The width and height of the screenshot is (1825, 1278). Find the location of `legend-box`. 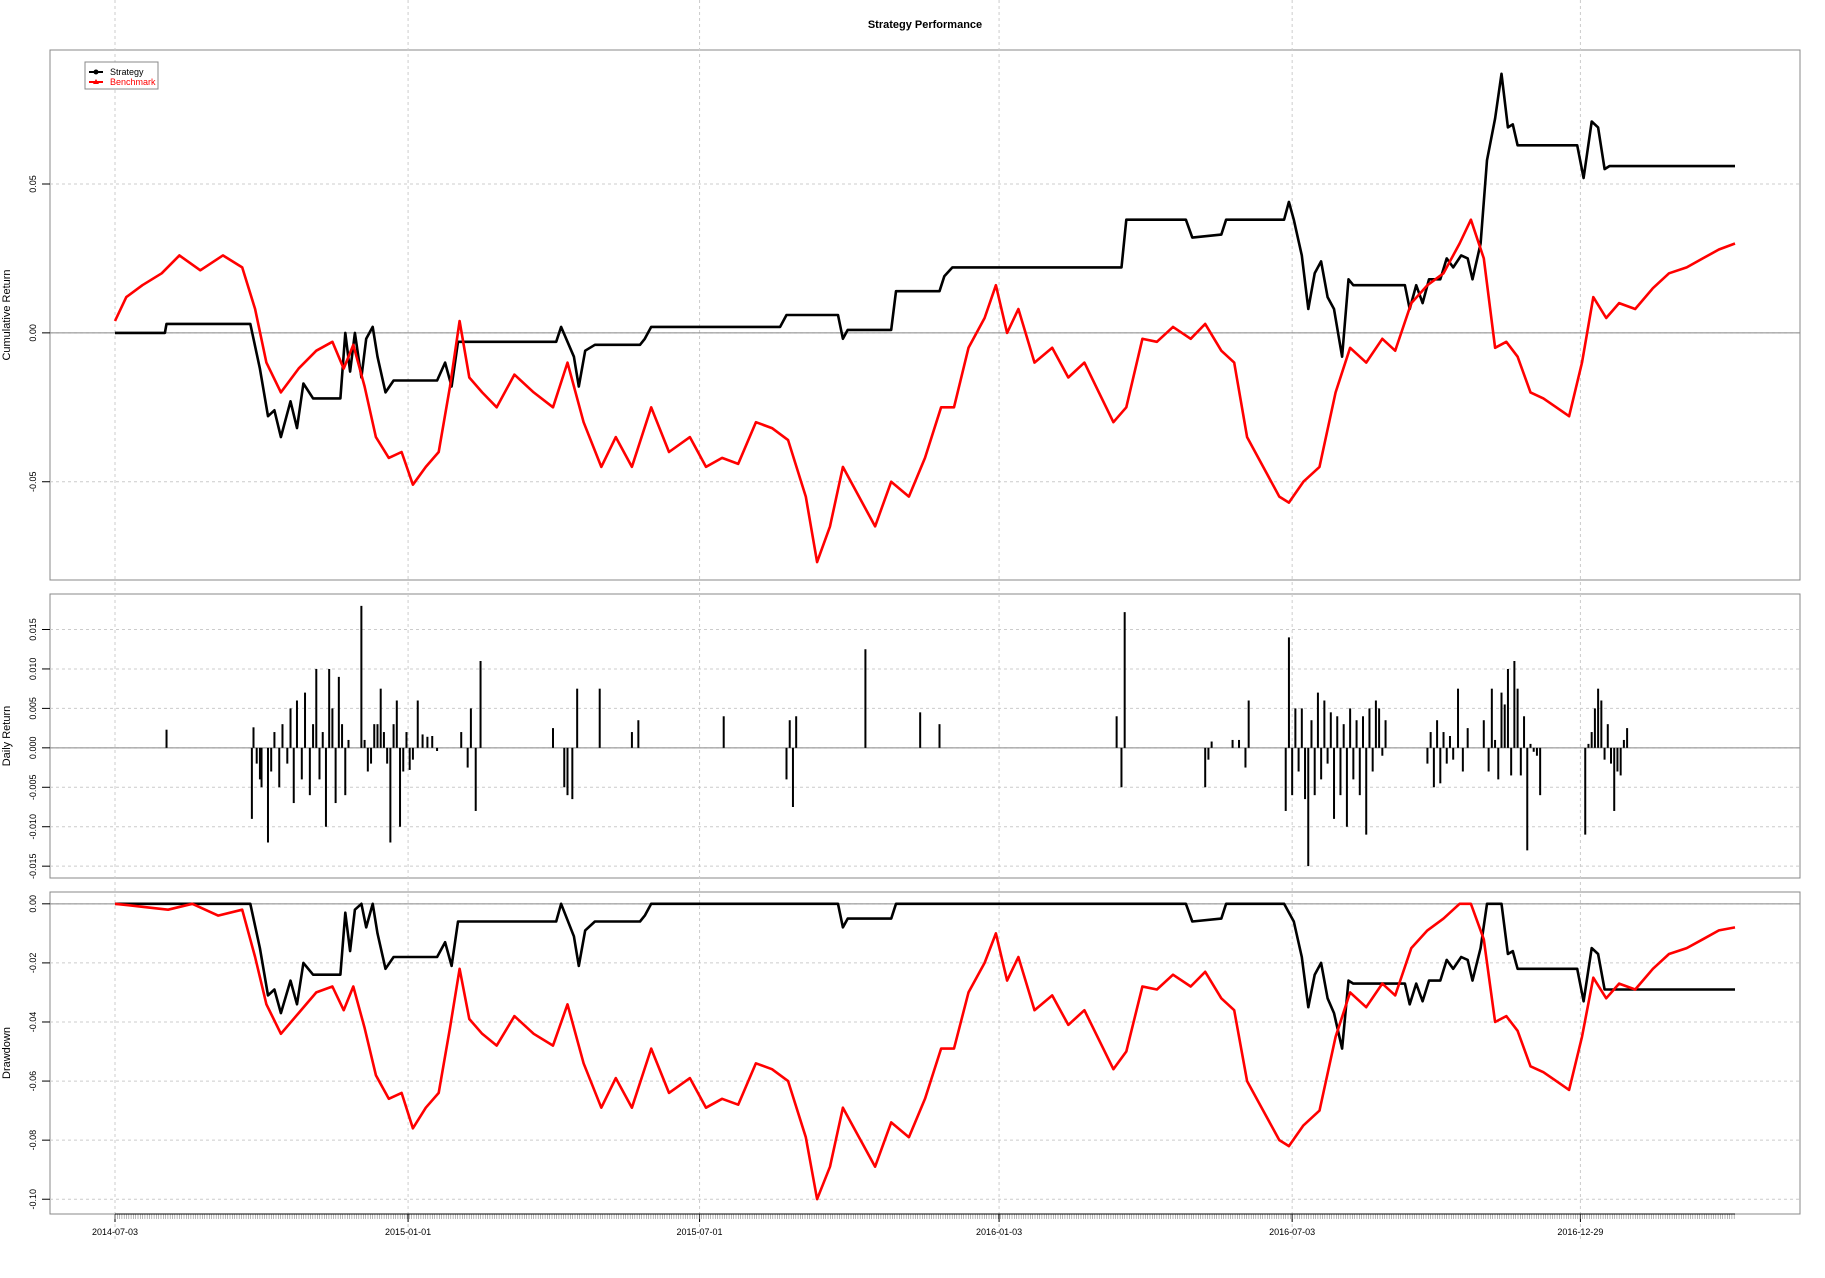

legend-box is located at coordinates (121, 75).